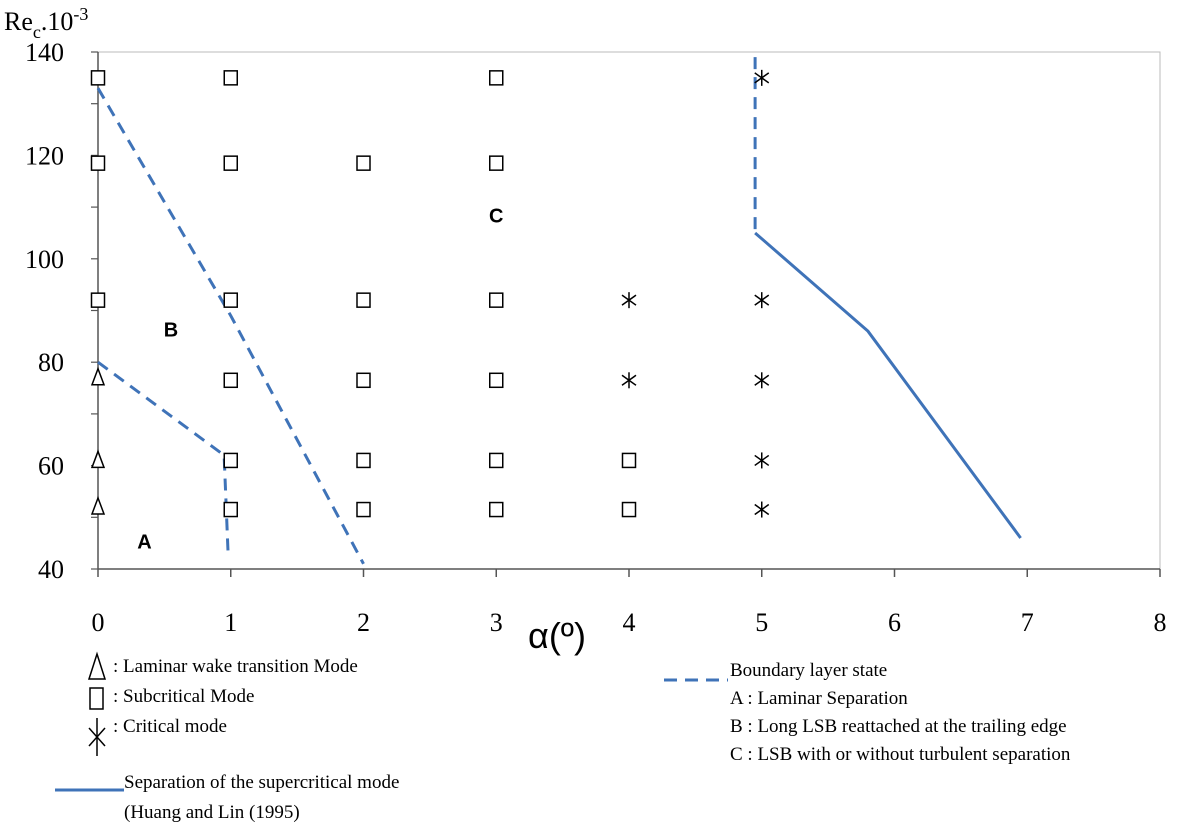  I want to click on legend-label-separation-1: Separation of the supercritical mode, so click(261, 782).